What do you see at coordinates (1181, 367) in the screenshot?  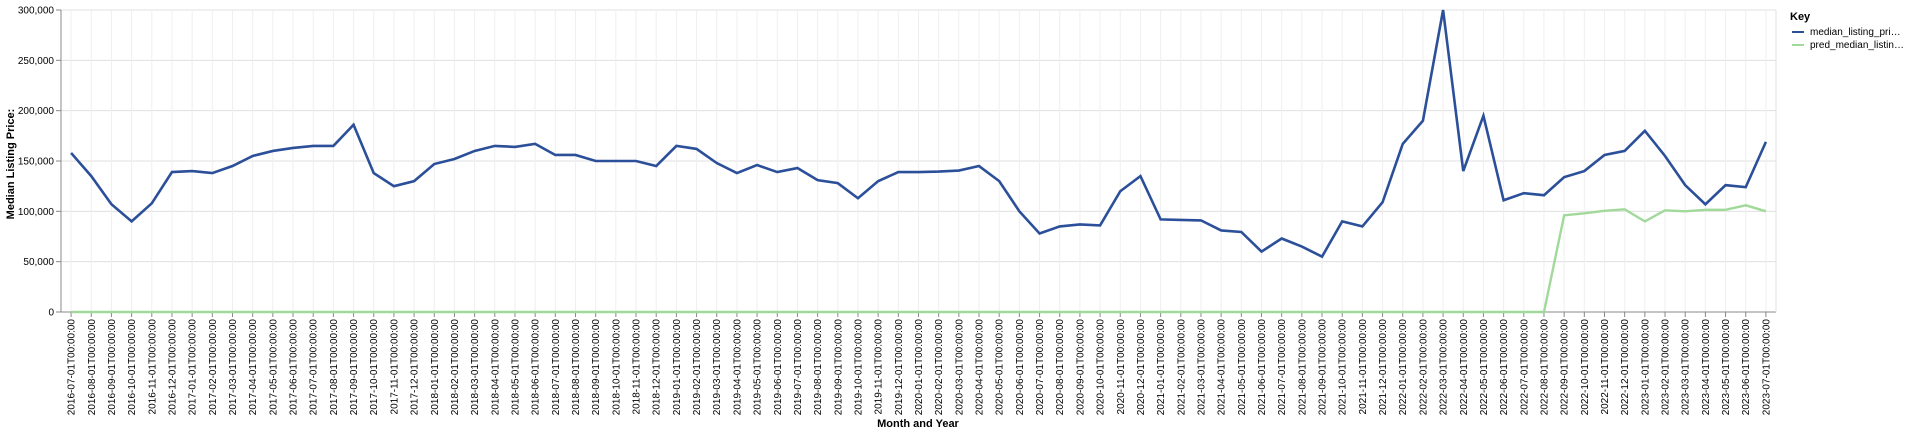 I see `x-tick-label: 2021-02-01T00:00:00` at bounding box center [1181, 367].